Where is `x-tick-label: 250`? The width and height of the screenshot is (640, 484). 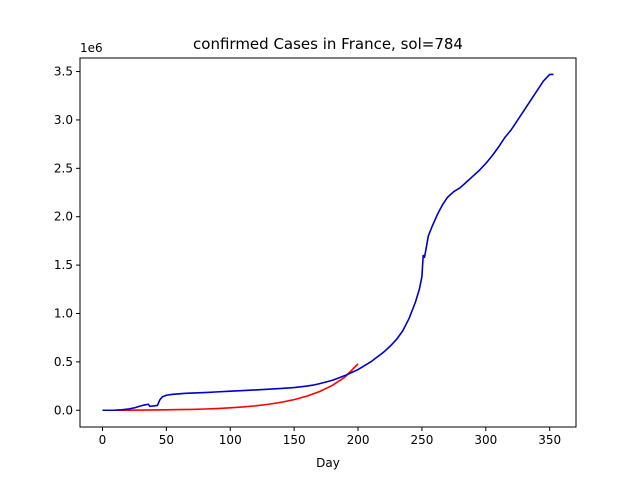
x-tick-label: 250 is located at coordinates (421, 440).